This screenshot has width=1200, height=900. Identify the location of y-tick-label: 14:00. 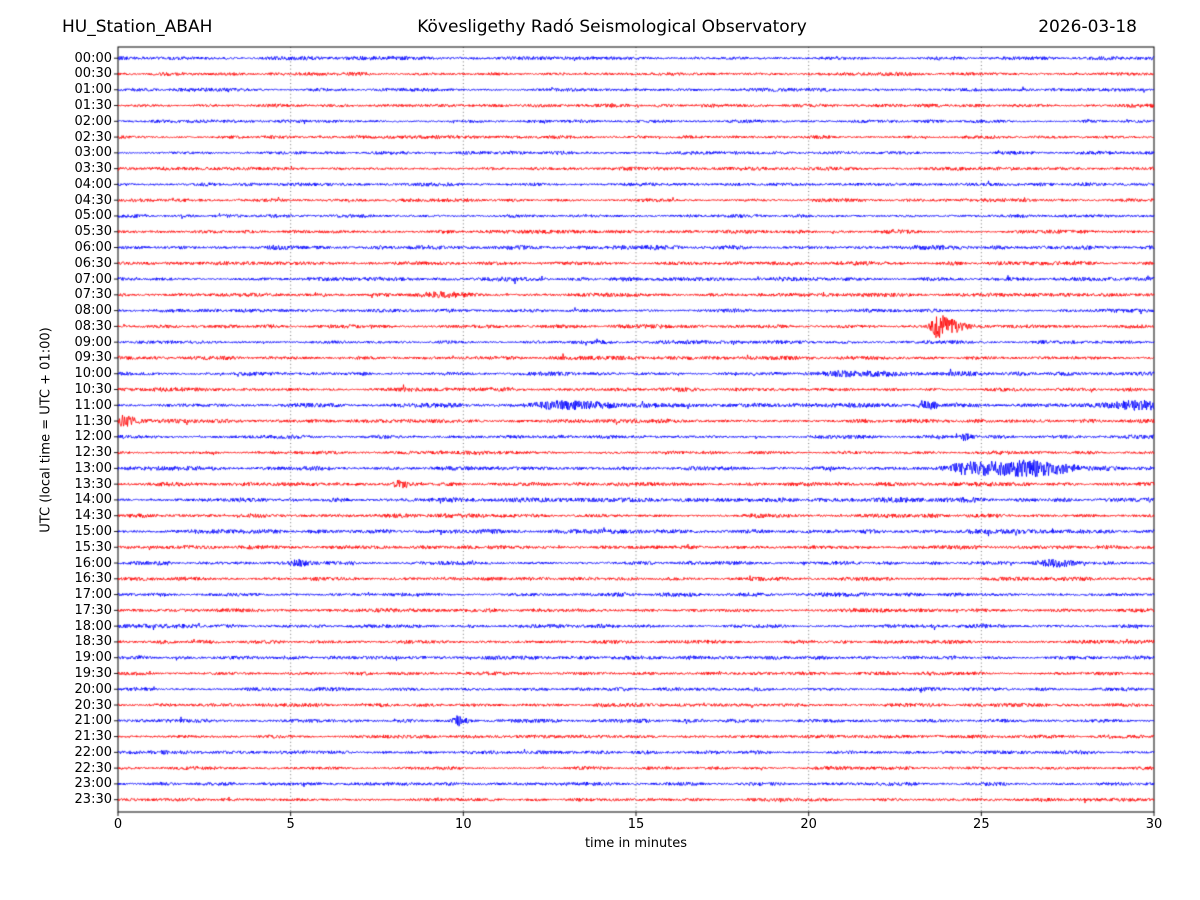
(93, 500).